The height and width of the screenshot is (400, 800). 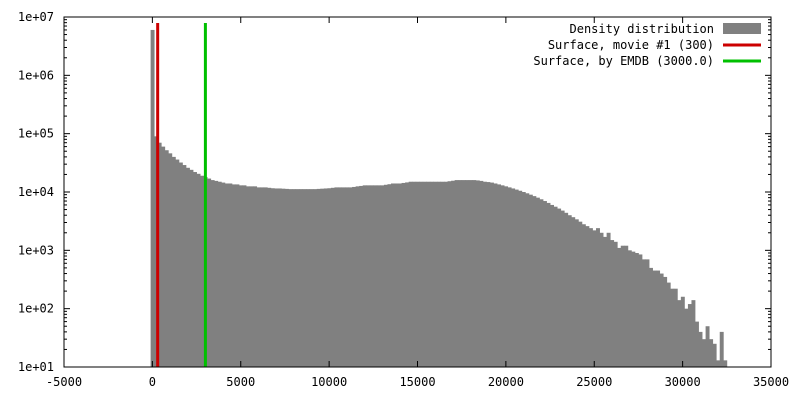 What do you see at coordinates (417, 382) in the screenshot?
I see `x-tick-label: 15000` at bounding box center [417, 382].